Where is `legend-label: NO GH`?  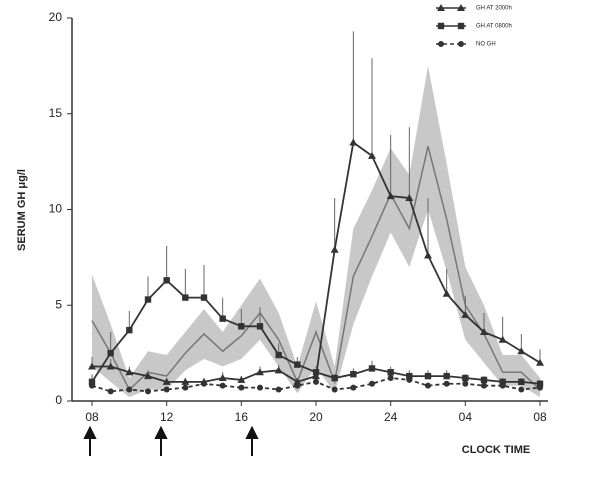
legend-label: NO GH is located at coordinates (486, 45).